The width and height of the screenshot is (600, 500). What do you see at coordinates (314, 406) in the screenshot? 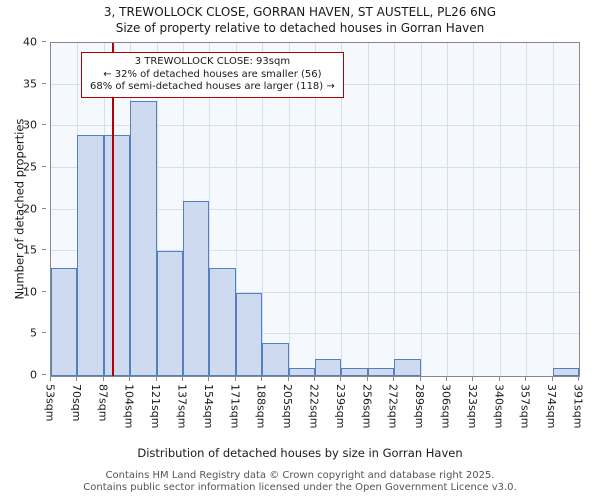
I see `x-tick-label: 222sqm` at bounding box center [314, 406].